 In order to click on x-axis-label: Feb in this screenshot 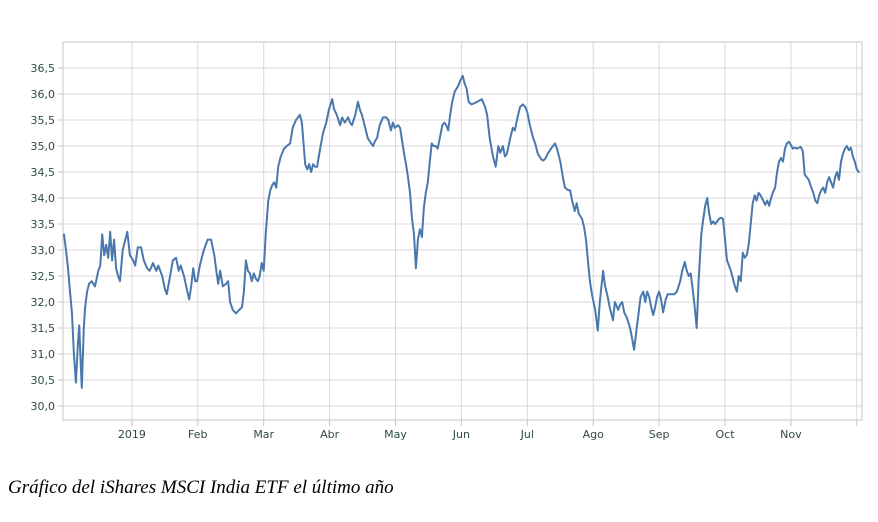, I will do `click(197, 434)`.